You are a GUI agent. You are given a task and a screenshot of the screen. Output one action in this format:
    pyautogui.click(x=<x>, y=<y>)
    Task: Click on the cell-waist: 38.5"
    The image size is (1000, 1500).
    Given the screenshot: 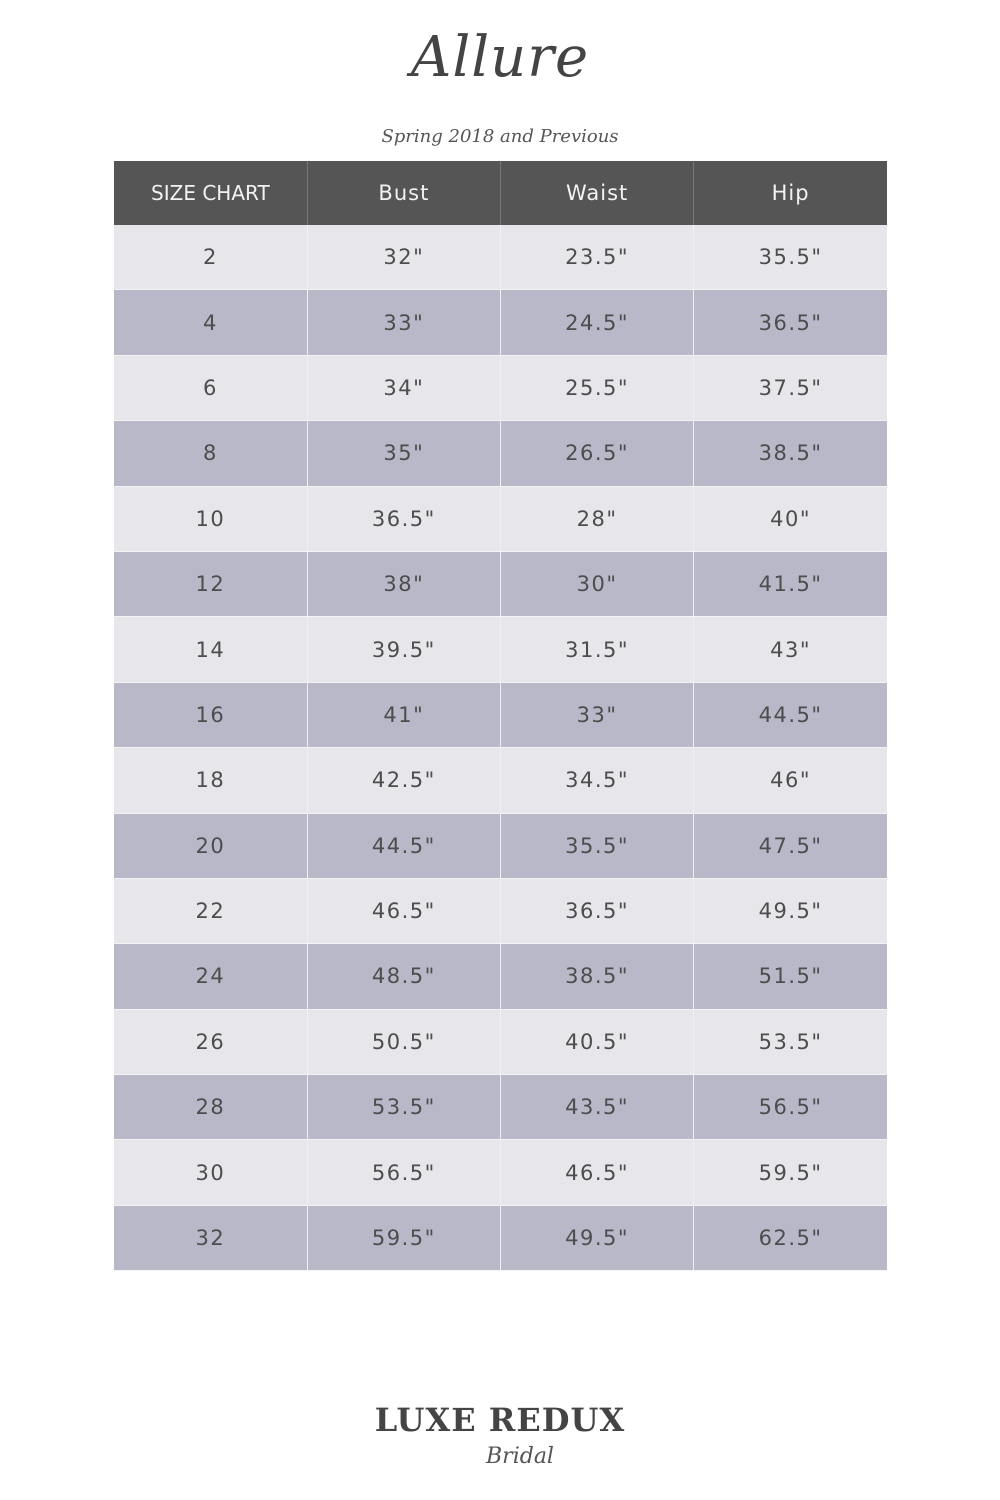 What is the action you would take?
    pyautogui.click(x=597, y=976)
    